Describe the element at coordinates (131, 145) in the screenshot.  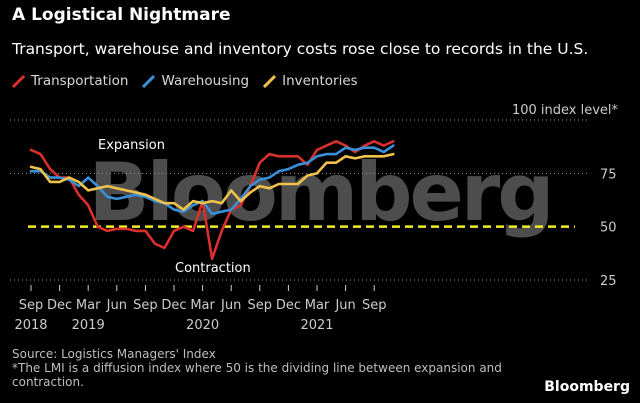
I see `annotation-expansion: Expansion` at that location.